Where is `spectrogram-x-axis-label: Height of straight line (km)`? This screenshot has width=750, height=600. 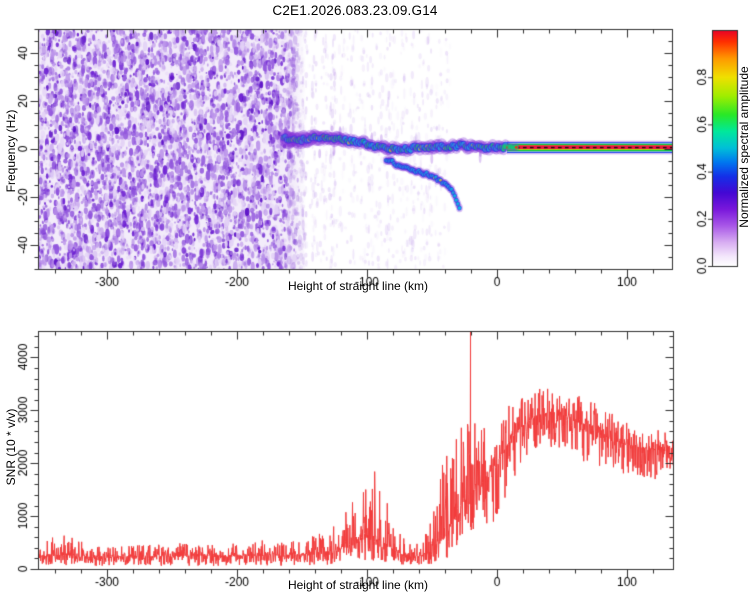
spectrogram-x-axis-label: Height of straight line (km) is located at coordinates (358, 286).